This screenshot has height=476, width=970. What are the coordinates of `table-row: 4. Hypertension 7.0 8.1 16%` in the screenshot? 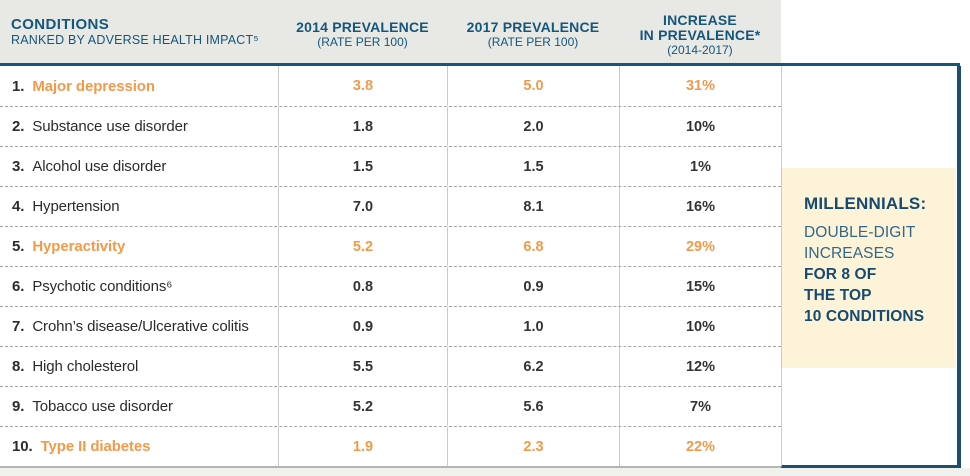 It's located at (390, 206).